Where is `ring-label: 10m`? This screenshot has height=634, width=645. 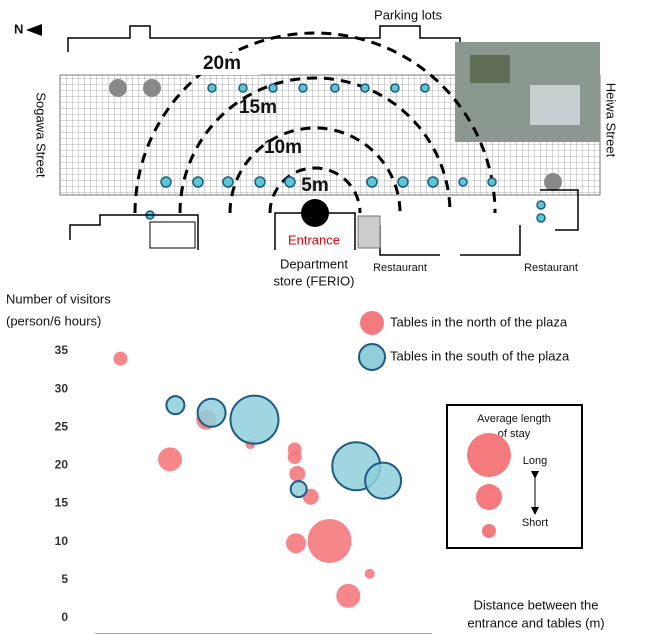 ring-label: 10m is located at coordinates (283, 147).